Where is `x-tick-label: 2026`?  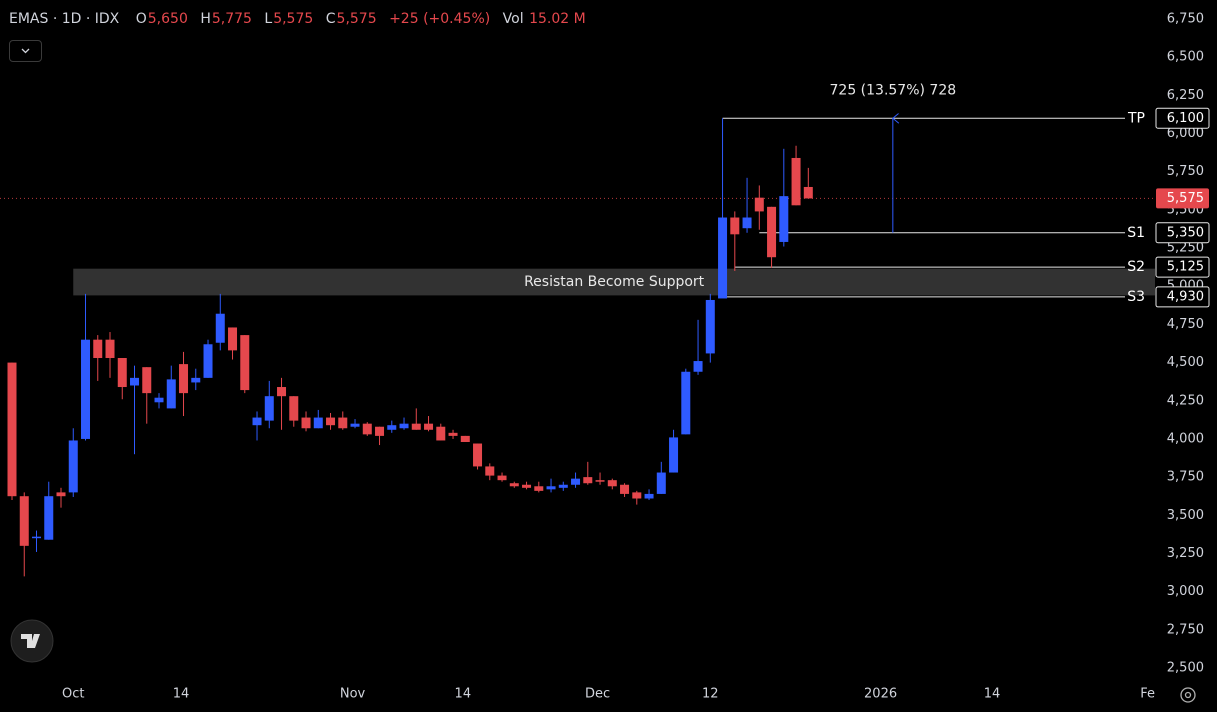
x-tick-label: 2026 is located at coordinates (880, 694).